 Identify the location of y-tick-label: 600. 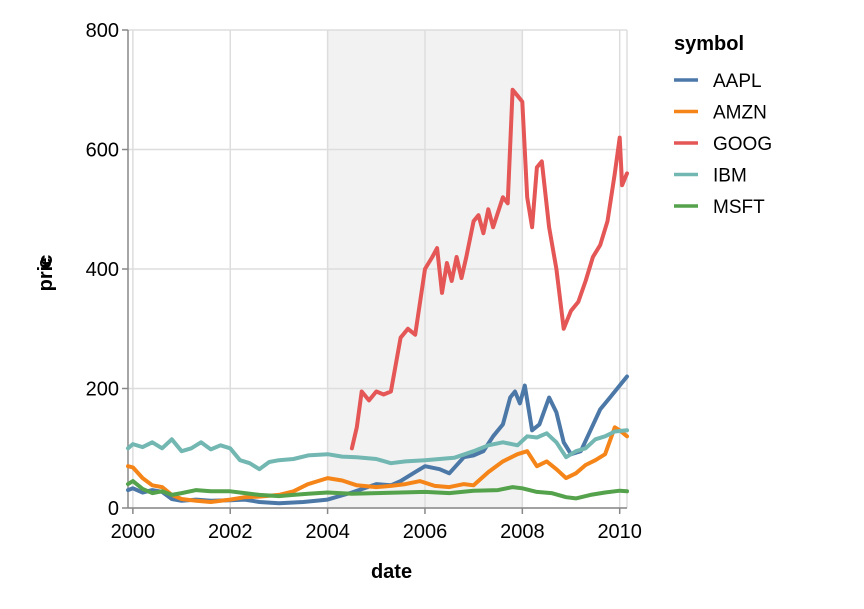
(102, 151).